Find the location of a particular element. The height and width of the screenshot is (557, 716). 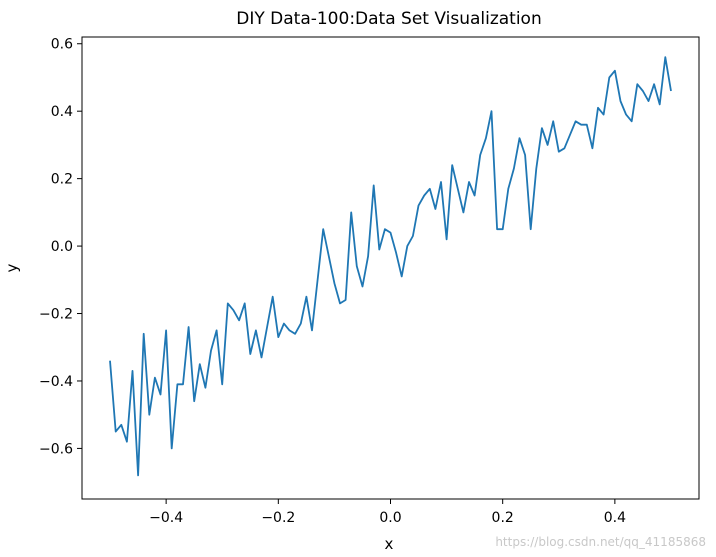

x-axis-label: x is located at coordinates (389, 544).